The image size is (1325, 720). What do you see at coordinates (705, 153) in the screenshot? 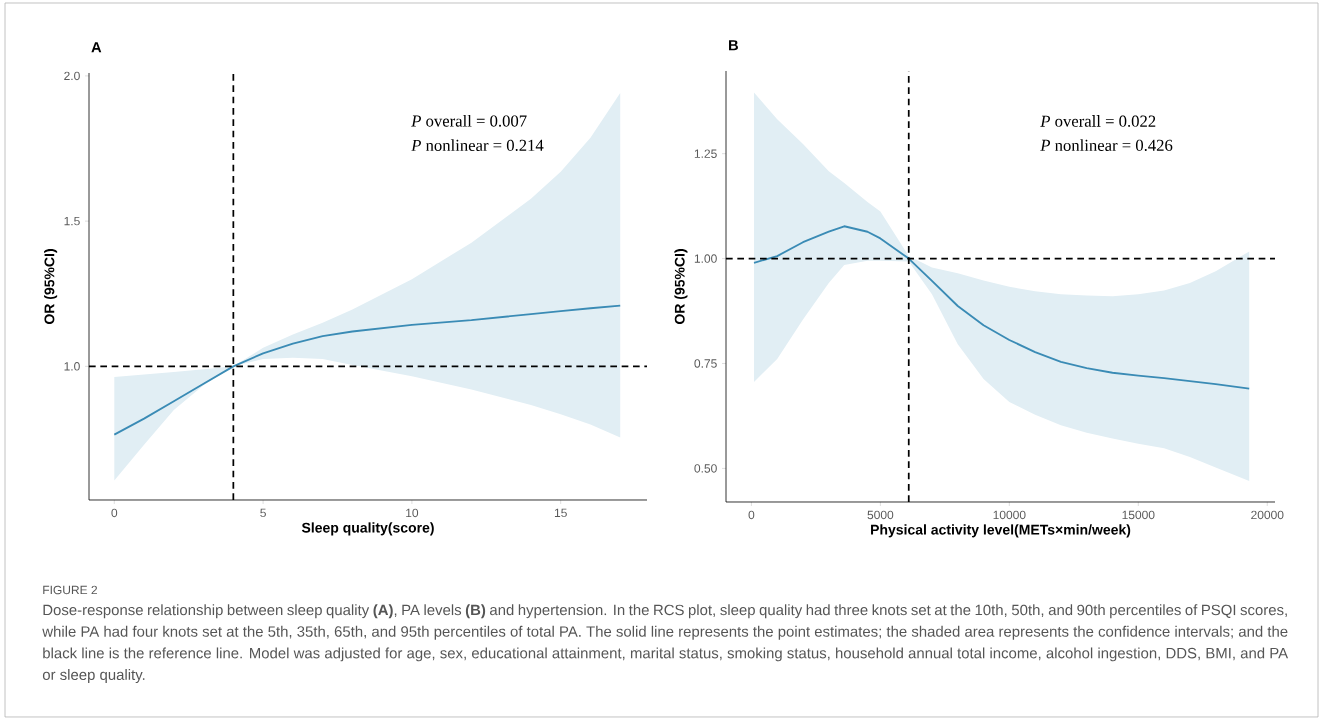
I see `y-tick-label: 1.25` at bounding box center [705, 153].